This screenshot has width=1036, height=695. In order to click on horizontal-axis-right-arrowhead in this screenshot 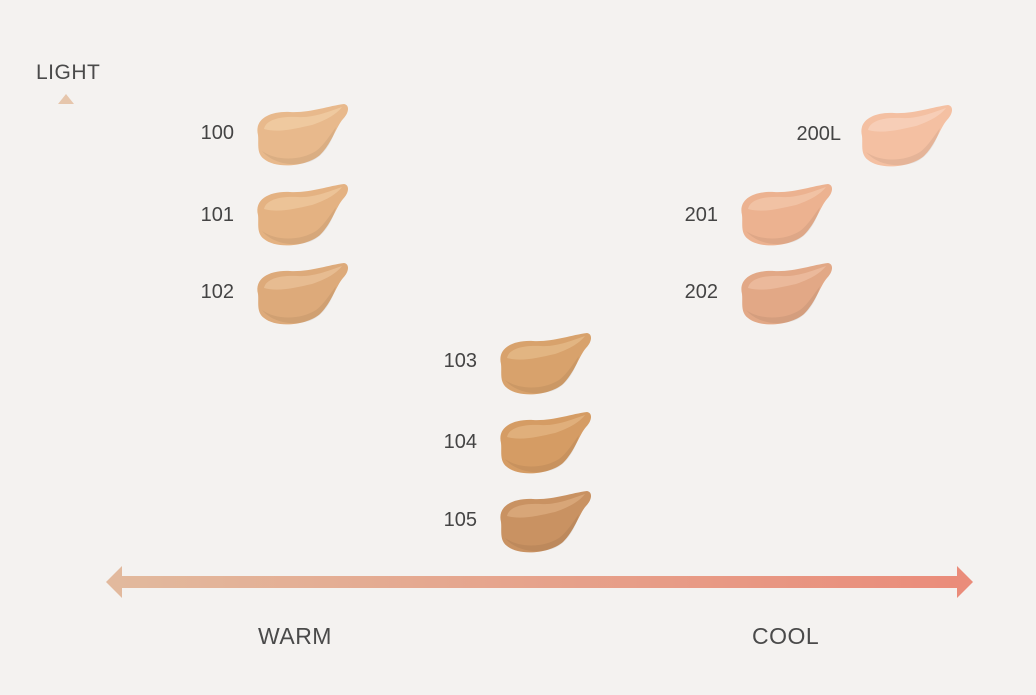, I will do `click(965, 582)`.